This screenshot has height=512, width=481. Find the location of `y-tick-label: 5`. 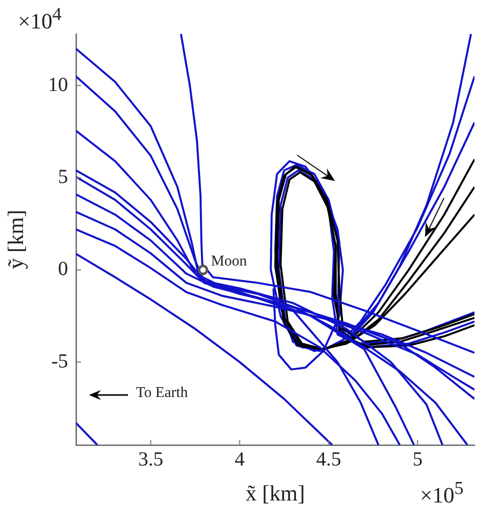

y-tick-label: 5 is located at coordinates (63, 177).